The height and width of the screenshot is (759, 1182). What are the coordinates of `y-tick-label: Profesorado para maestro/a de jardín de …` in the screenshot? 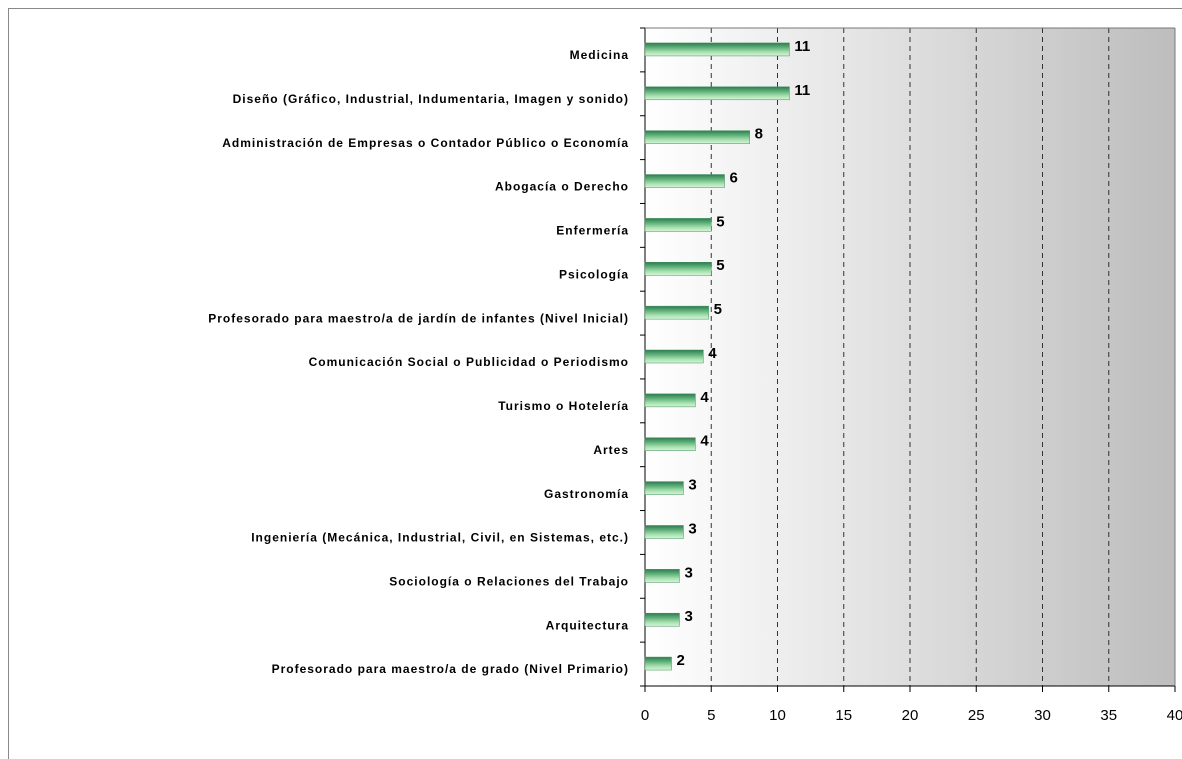 It's located at (418, 318).